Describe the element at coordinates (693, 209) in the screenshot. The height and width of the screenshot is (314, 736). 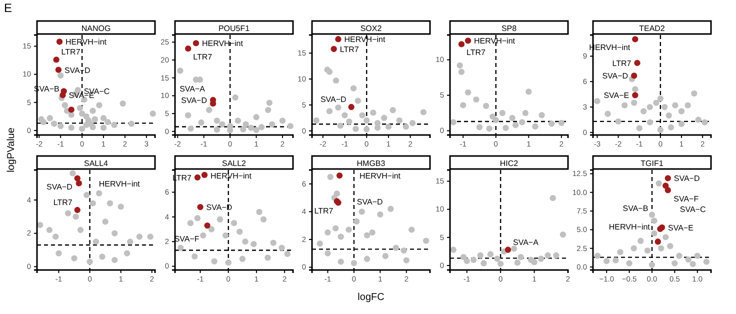
I see `annotation: SVA−C` at that location.